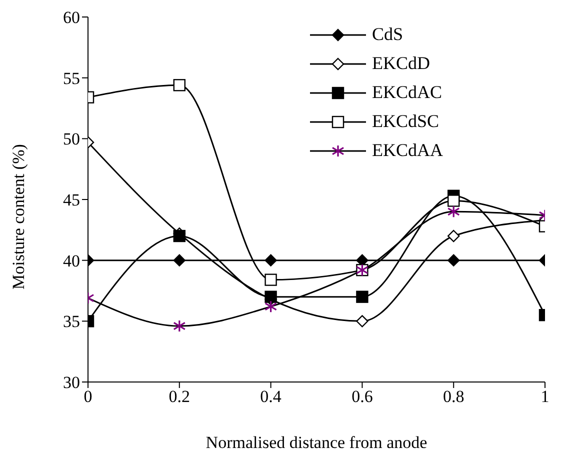  I want to click on legend-label: EKCdD, so click(401, 63).